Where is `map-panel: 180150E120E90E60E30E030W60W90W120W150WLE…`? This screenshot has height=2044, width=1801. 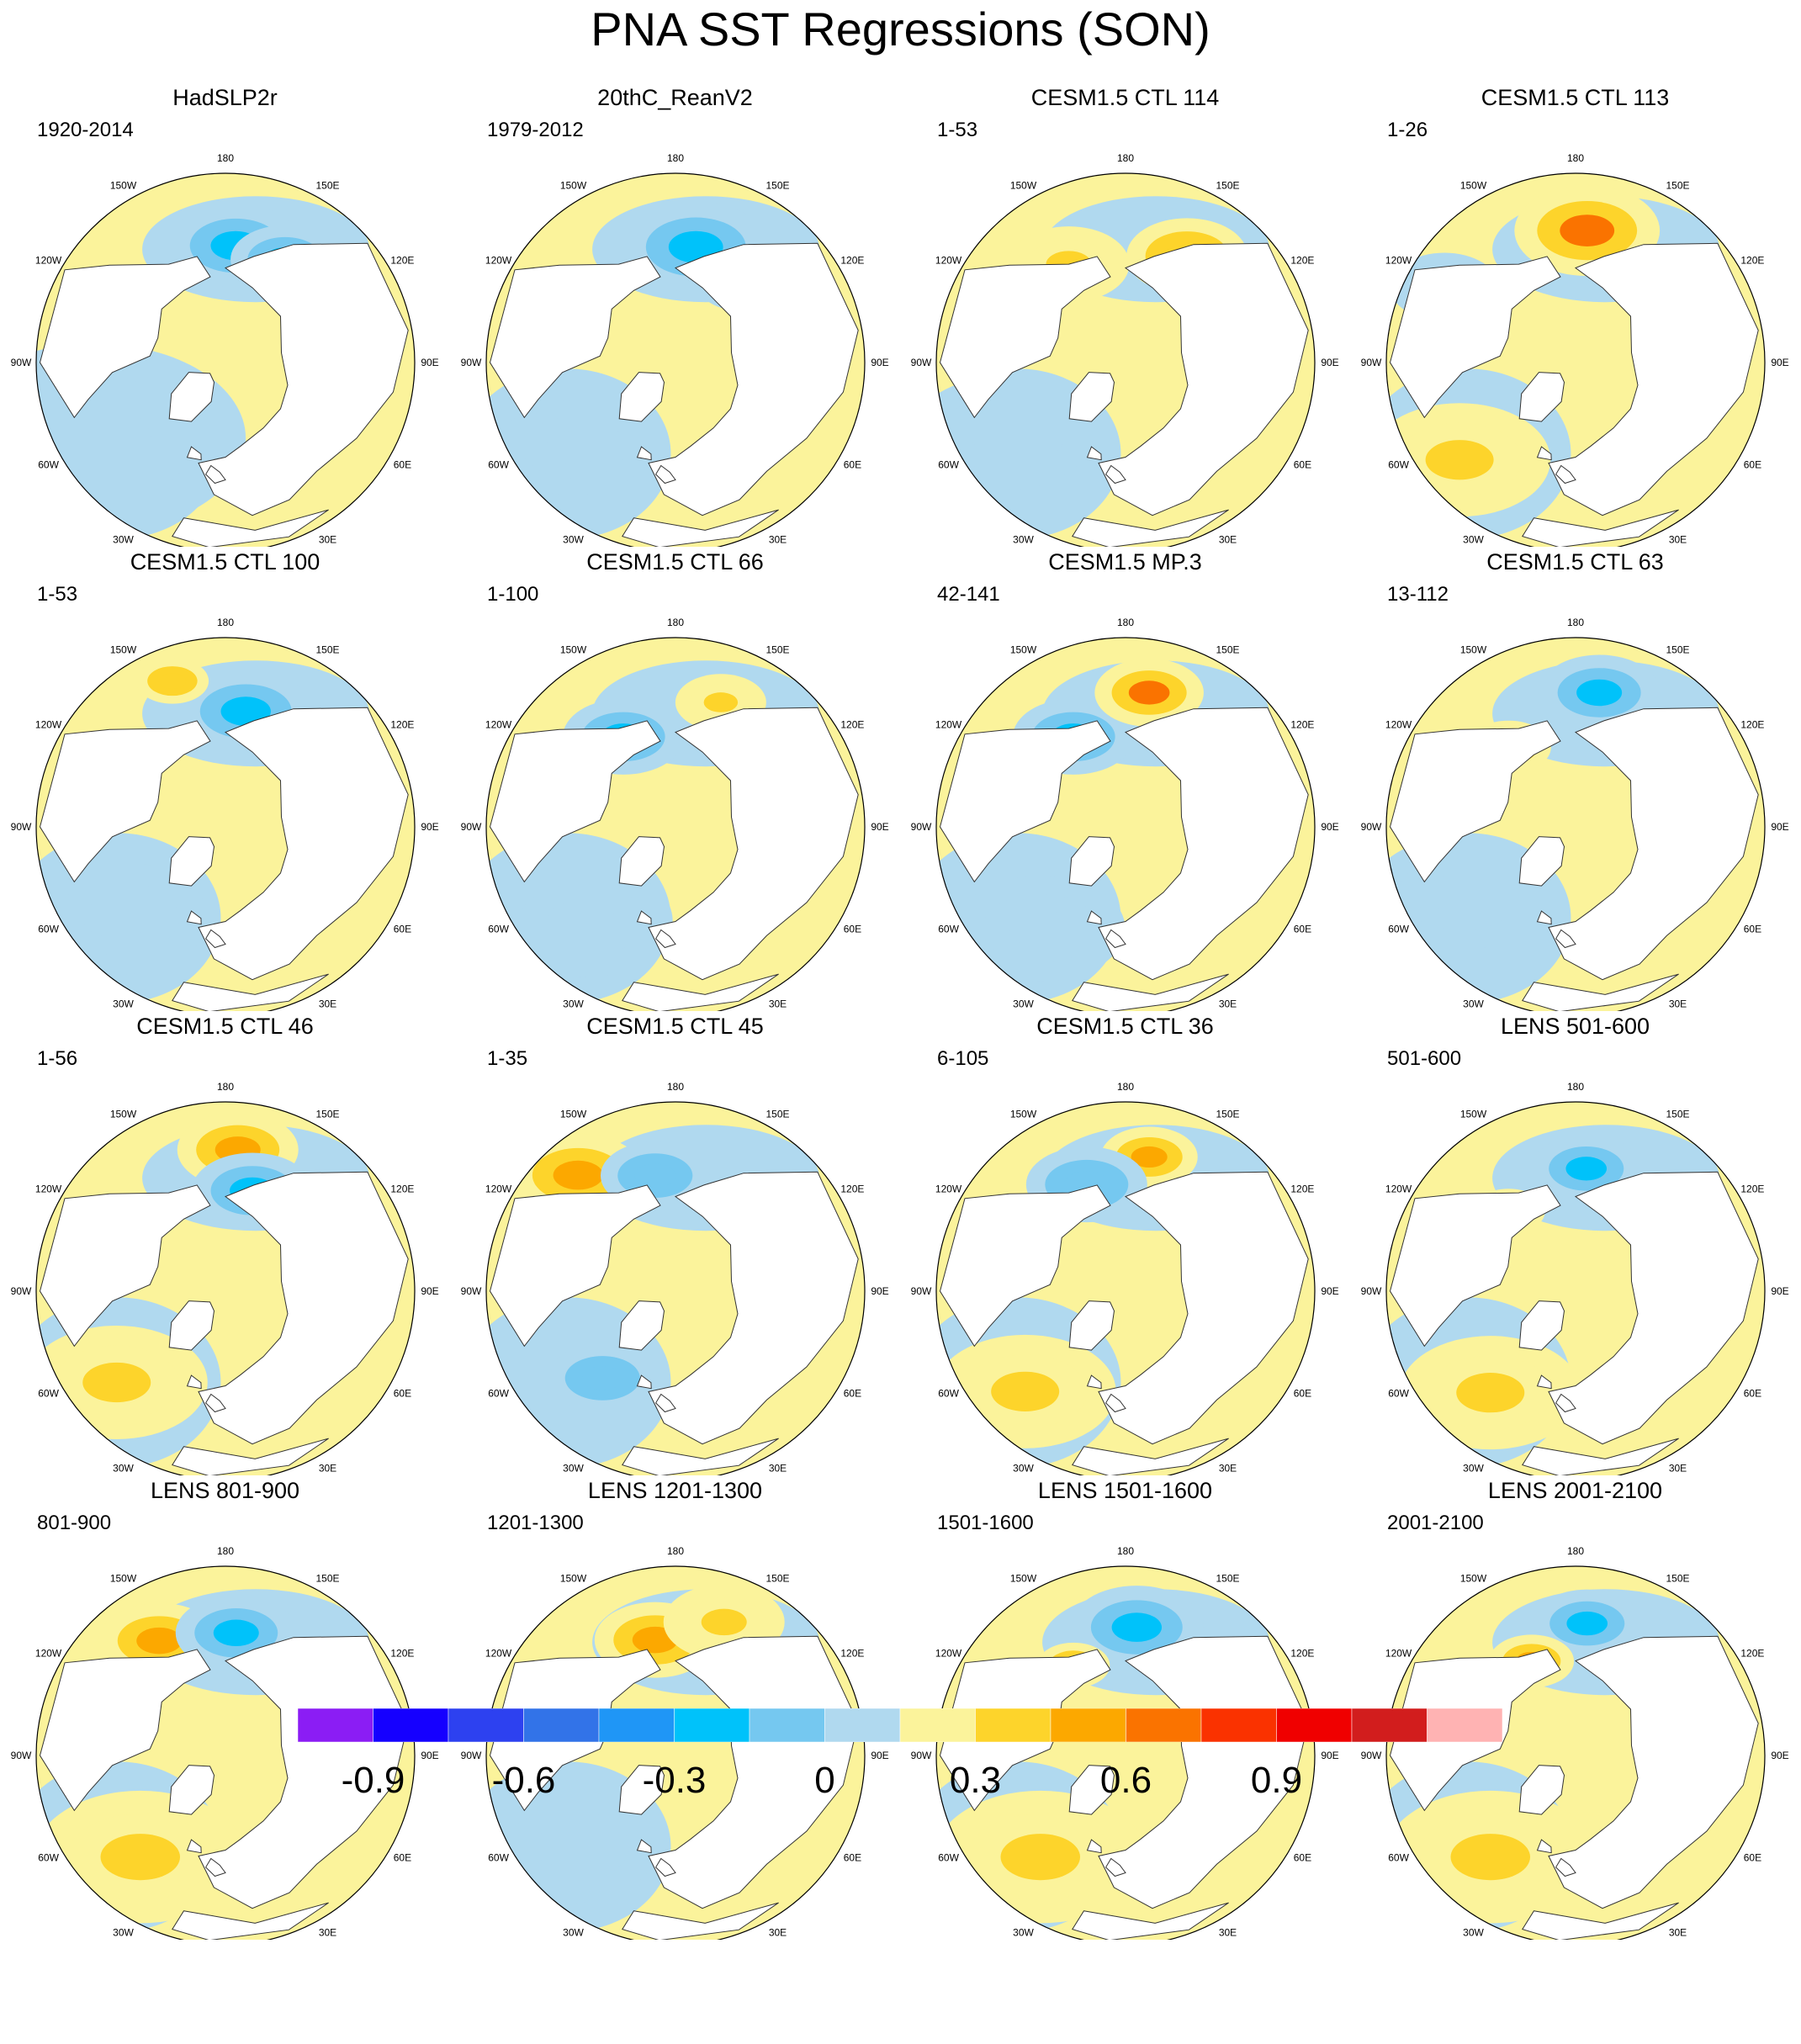
map-panel: 180150E120E90E60E30E030W60W90W120W150WLE… is located at coordinates (225, 1707).